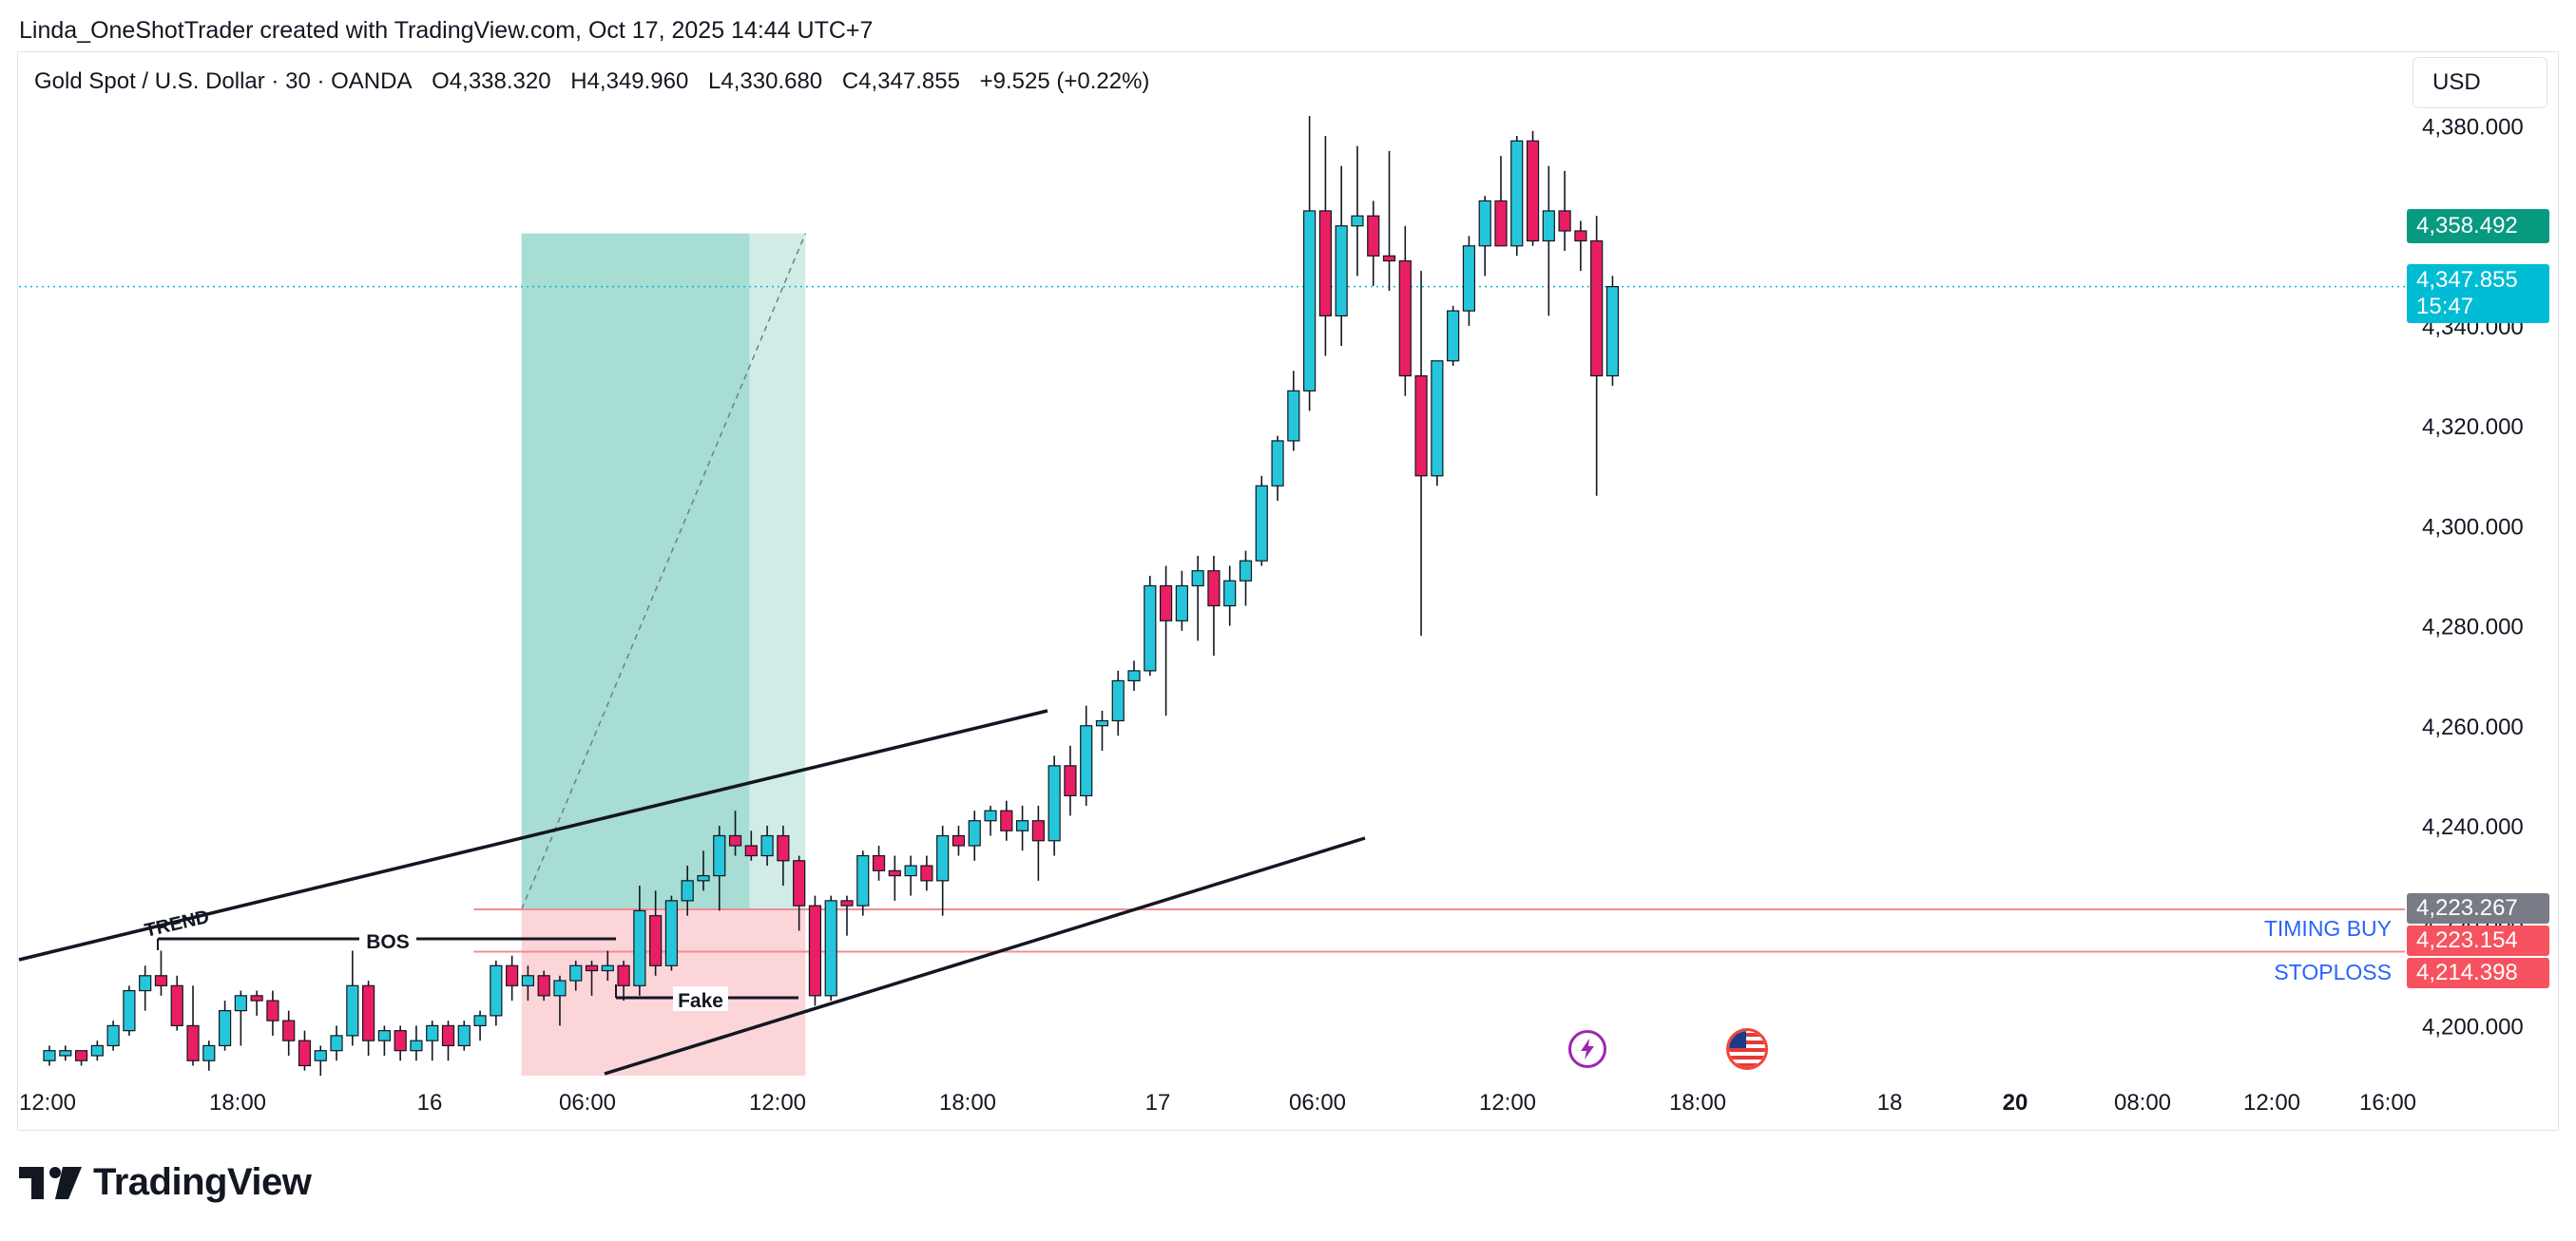 The height and width of the screenshot is (1241, 2576). I want to click on lightning-event-icon, so click(1587, 1049).